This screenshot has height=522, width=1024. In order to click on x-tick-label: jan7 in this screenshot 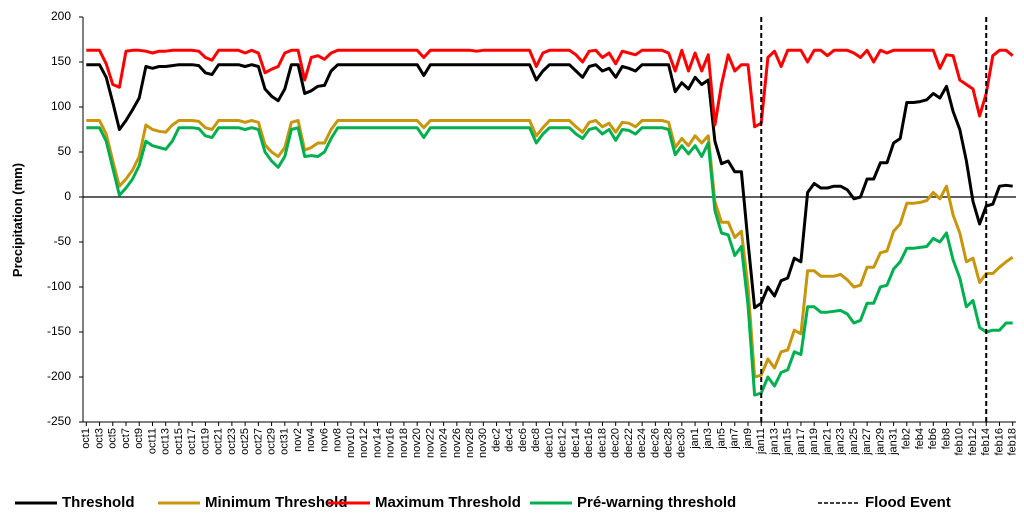, I will do `click(735, 439)`.